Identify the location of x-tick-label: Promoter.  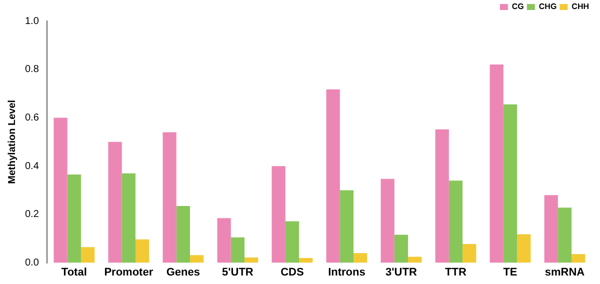
(129, 272).